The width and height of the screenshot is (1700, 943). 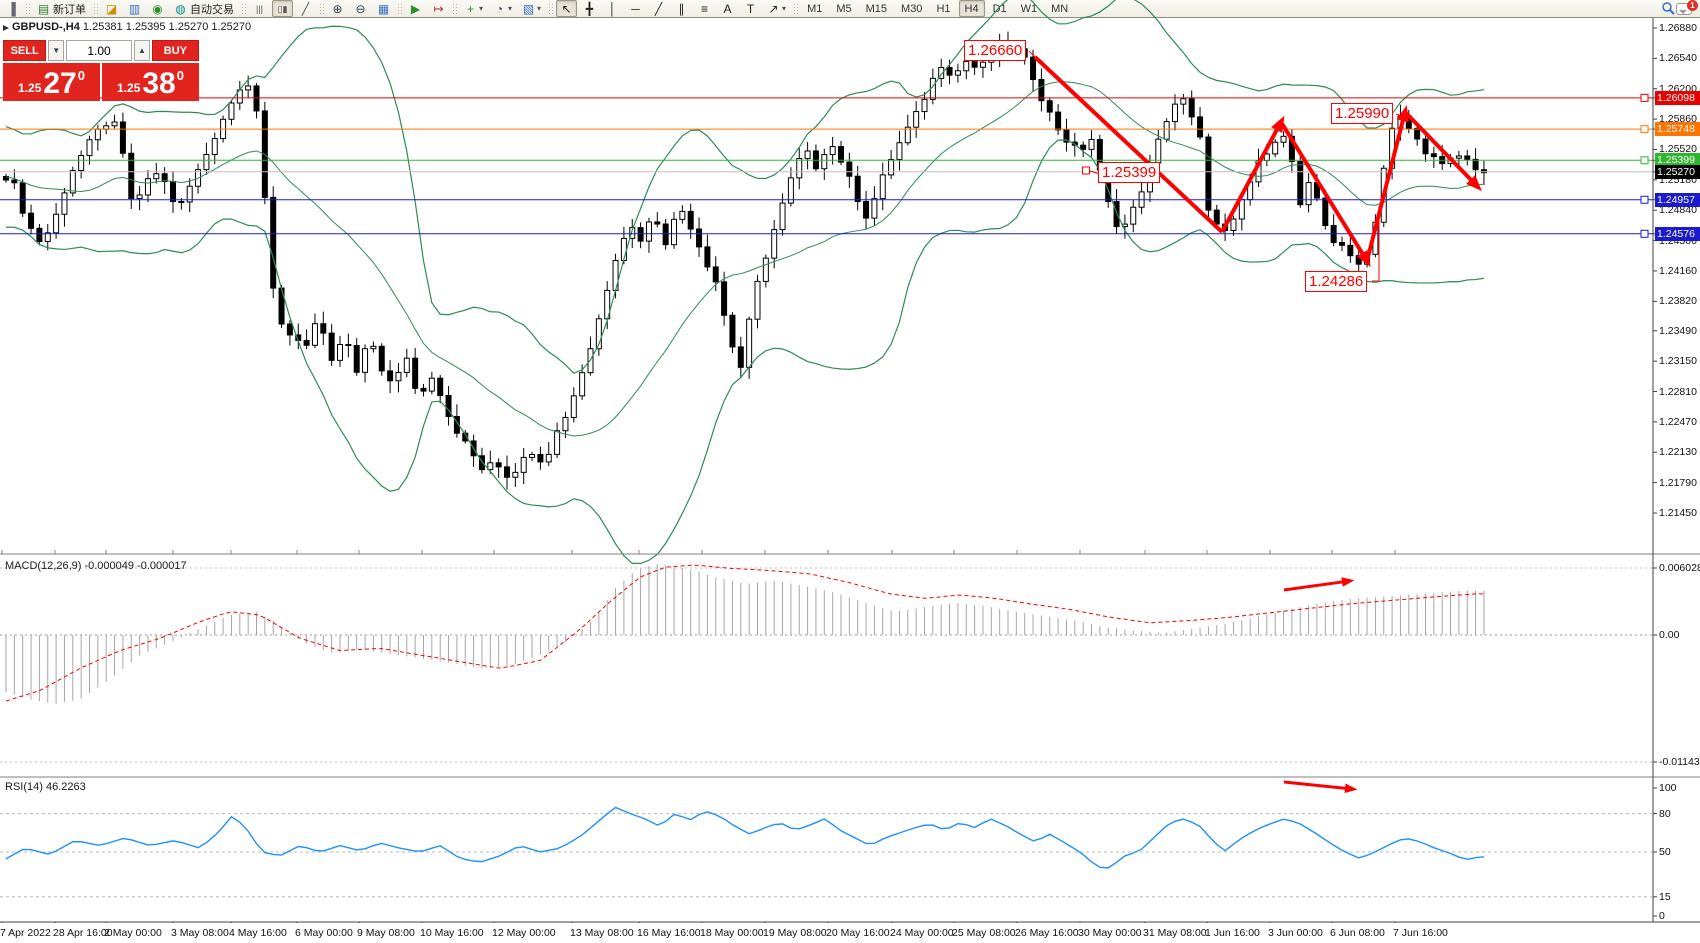 What do you see at coordinates (922, 933) in the screenshot?
I see `time-tick-label: 24 May 00:00` at bounding box center [922, 933].